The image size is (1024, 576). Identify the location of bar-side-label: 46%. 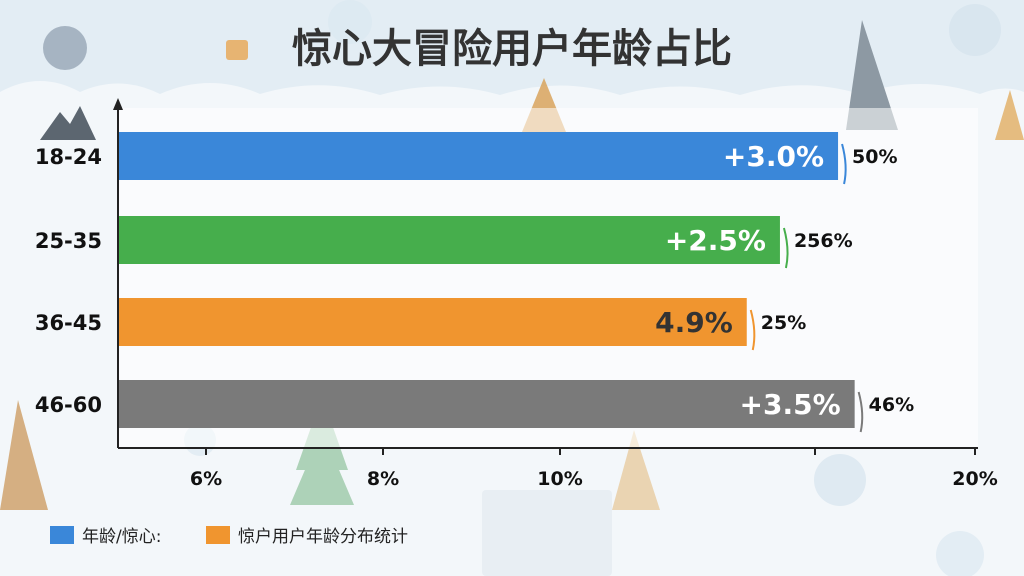
(891, 405).